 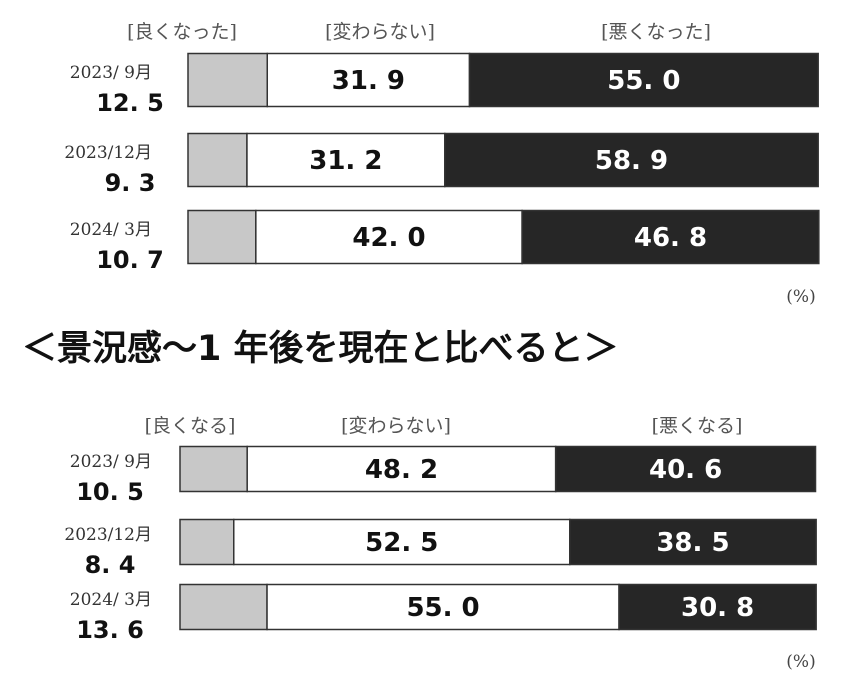 I want to click on value-label-bad: 30. 8, so click(x=717, y=608).